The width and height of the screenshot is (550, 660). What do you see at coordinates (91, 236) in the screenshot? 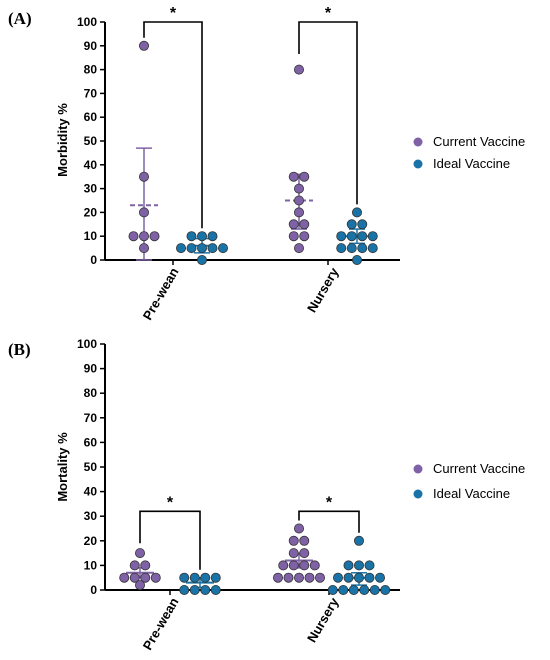
I see `y-tick-label: 10` at bounding box center [91, 236].